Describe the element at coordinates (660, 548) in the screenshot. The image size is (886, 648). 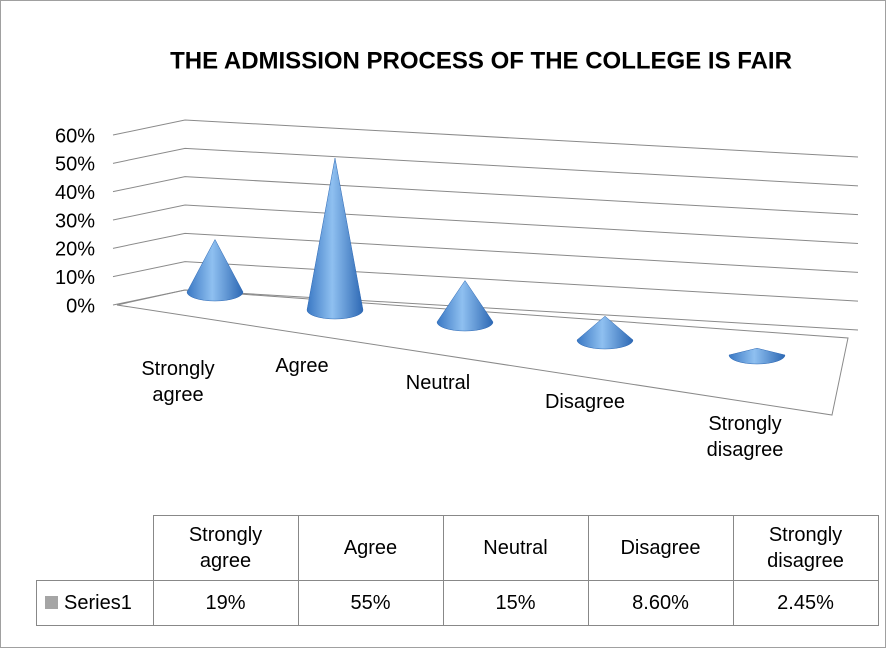
I see `table-header: Disagree` at that location.